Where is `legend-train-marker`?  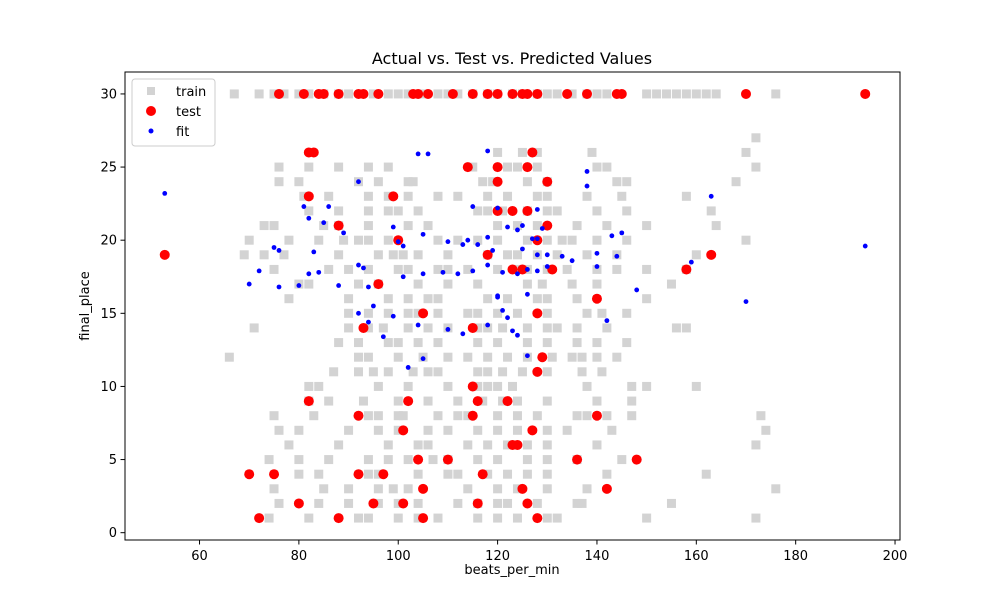 legend-train-marker is located at coordinates (151, 91).